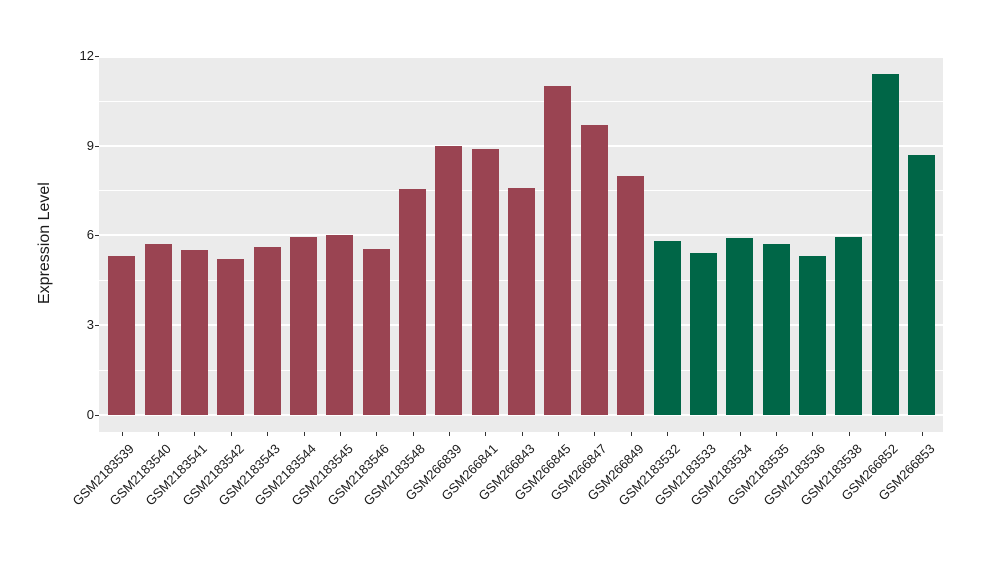 Image resolution: width=1000 pixels, height=580 pixels. What do you see at coordinates (412, 302) in the screenshot?
I see `bar-GSM2183548` at bounding box center [412, 302].